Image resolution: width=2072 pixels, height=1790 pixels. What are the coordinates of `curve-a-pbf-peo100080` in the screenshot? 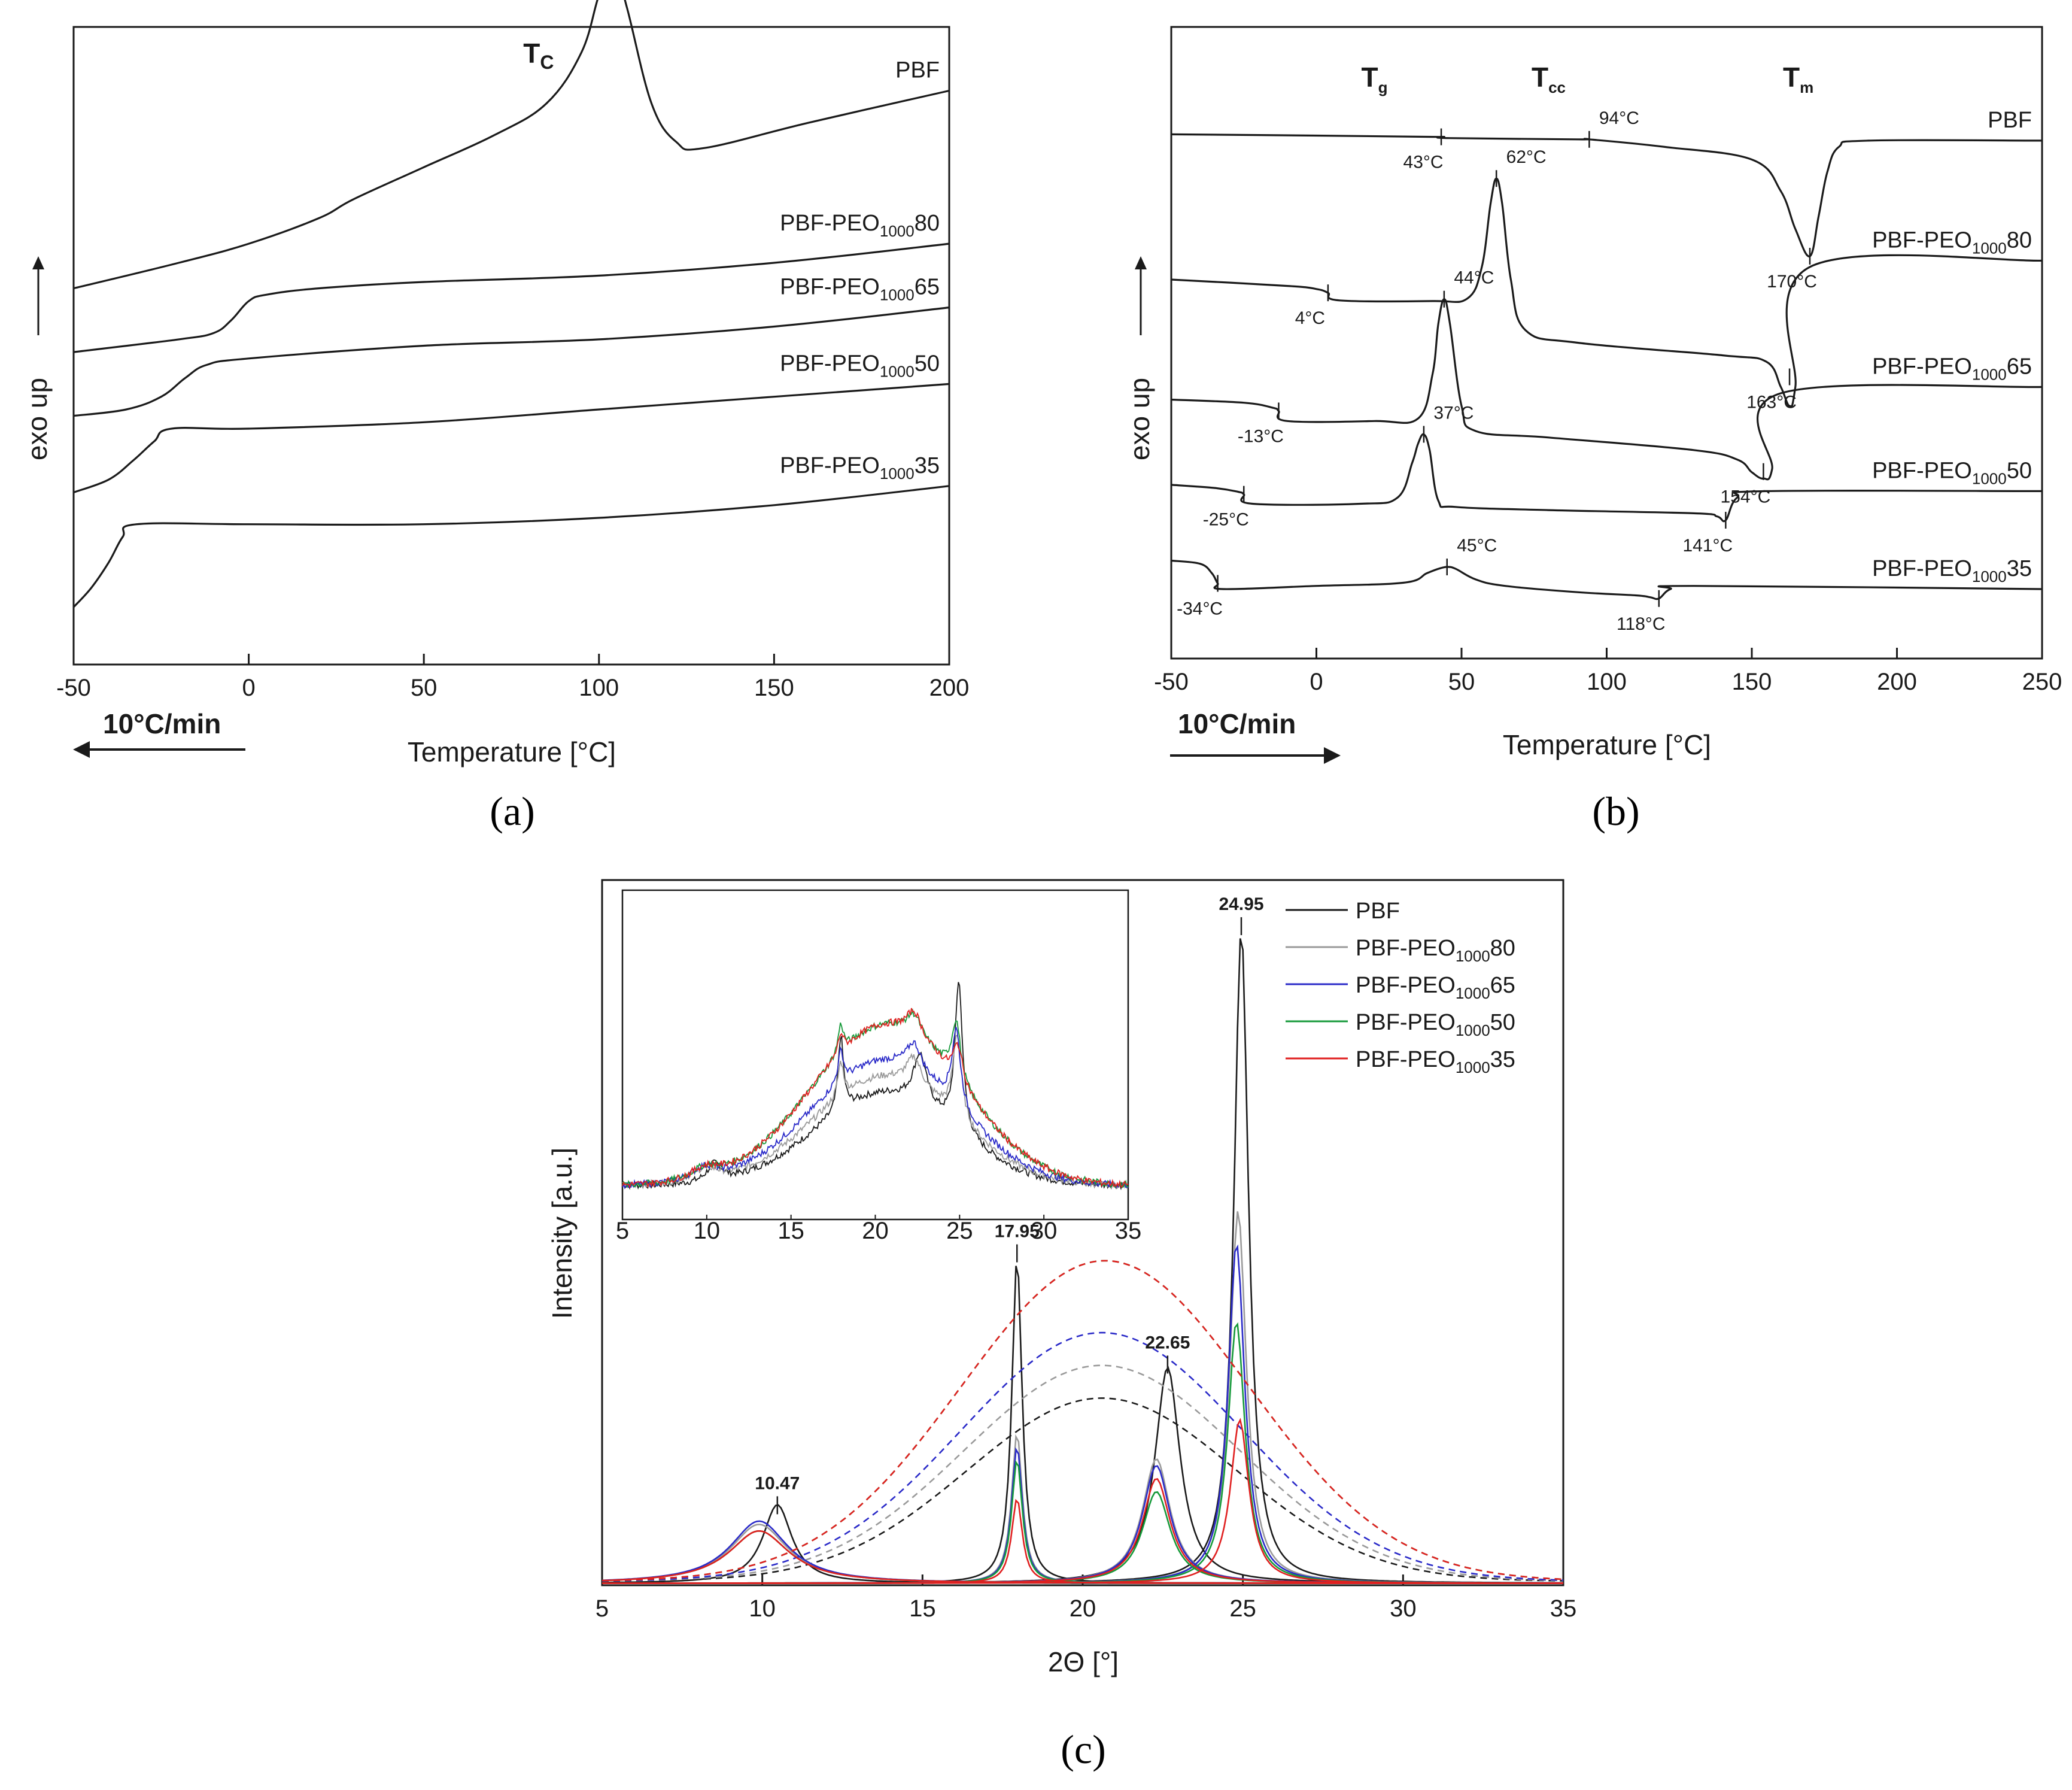 It's located at (511, 297).